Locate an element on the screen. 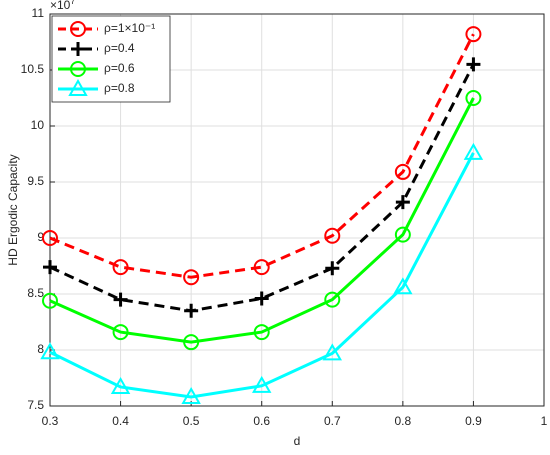 Image resolution: width=550 pixels, height=455 pixels. x-tick-label: 0.7 is located at coordinates (332, 421).